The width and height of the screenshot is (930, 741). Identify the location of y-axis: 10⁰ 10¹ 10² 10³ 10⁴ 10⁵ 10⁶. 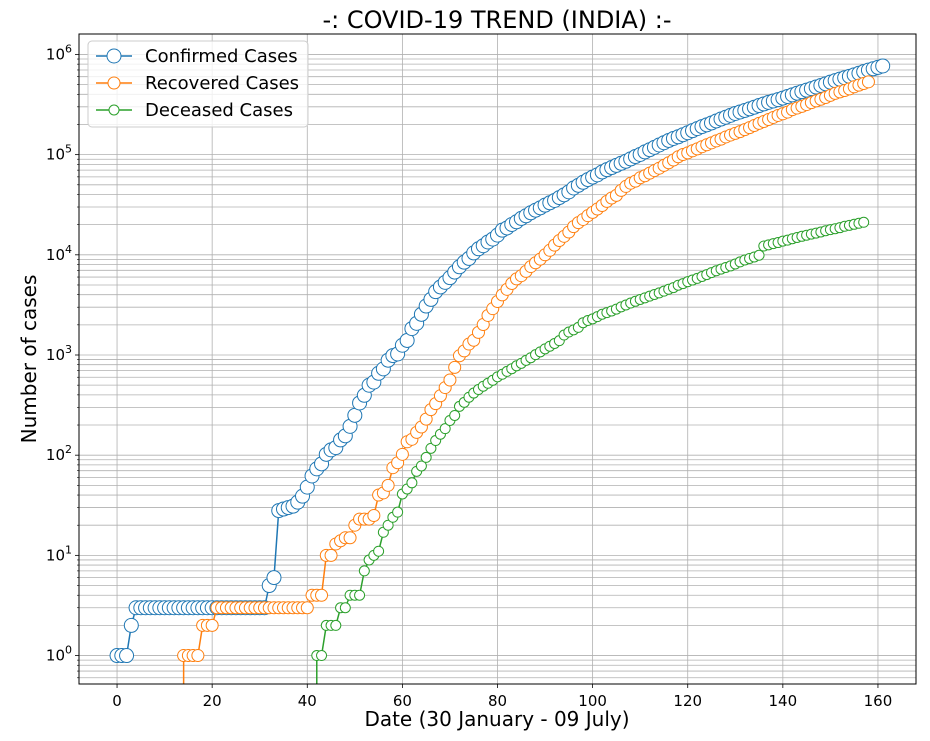
(62, 360).